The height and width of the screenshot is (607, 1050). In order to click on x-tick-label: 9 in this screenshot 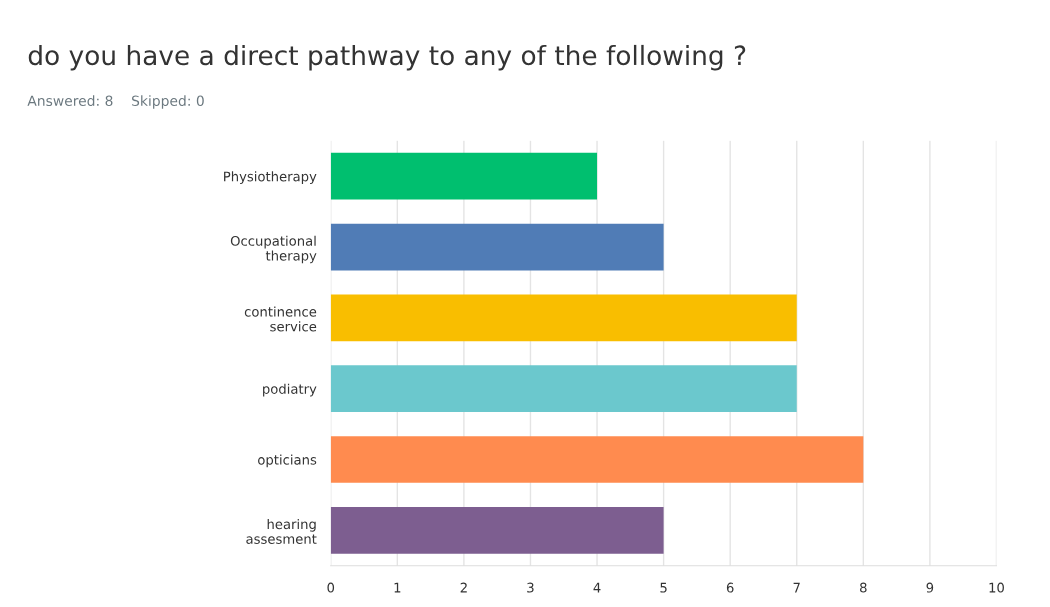, I will do `click(930, 587)`.